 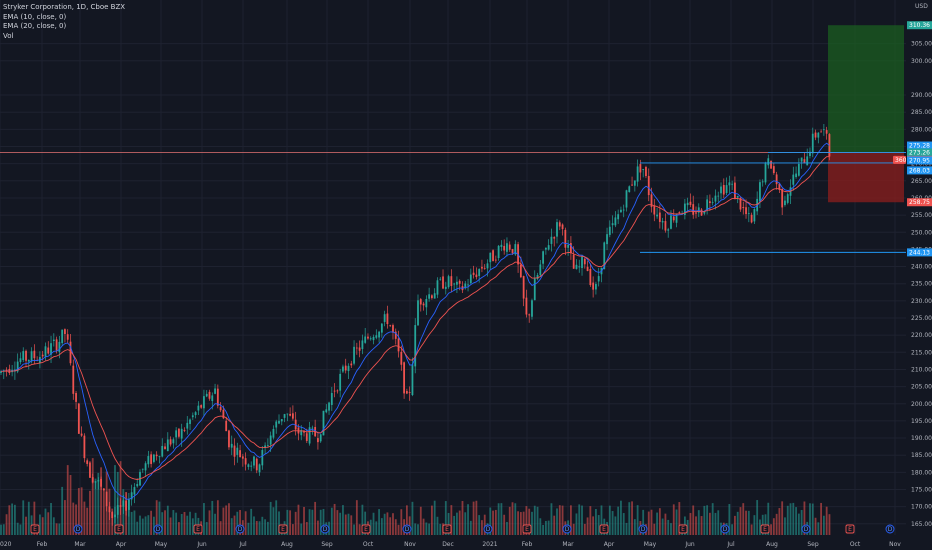 I want to click on ema20-legend: EMA (20, close, 0), so click(x=35, y=26).